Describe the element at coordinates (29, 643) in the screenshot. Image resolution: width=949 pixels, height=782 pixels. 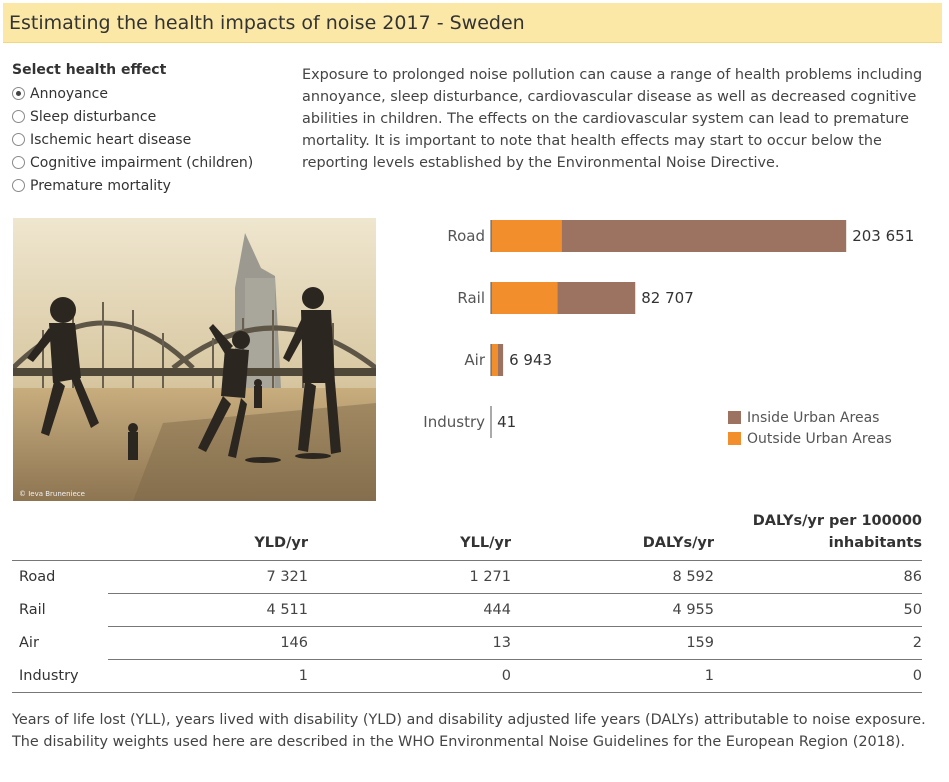
I see `row-label-air: Air` at that location.